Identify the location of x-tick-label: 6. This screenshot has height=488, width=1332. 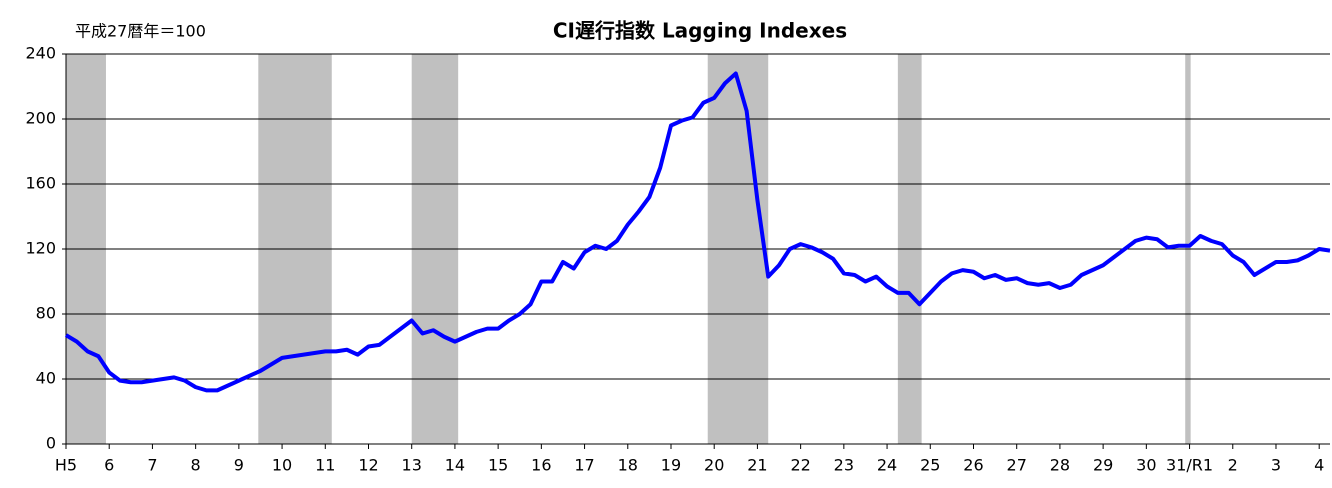
(109, 465).